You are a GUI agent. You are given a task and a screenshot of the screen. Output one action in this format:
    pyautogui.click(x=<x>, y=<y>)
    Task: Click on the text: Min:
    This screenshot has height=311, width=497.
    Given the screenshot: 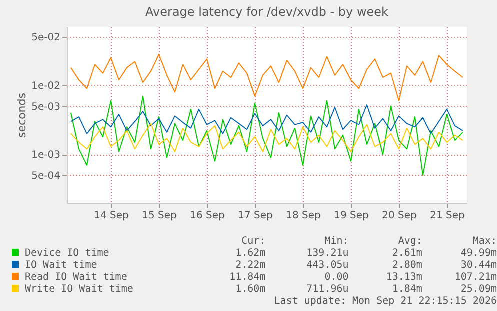 What is the action you would take?
    pyautogui.click(x=336, y=241)
    